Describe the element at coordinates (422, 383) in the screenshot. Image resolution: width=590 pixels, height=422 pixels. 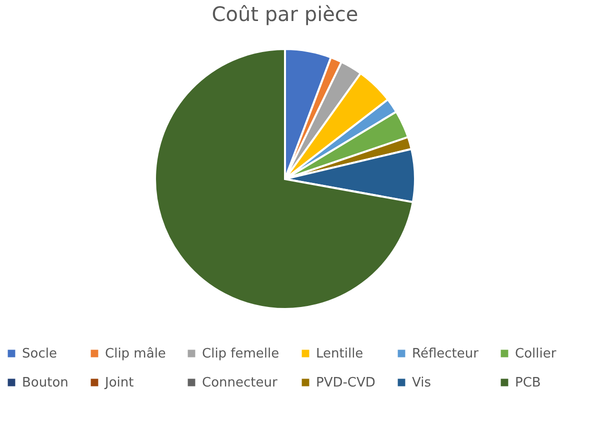
I see `legend-label: Vis` at that location.